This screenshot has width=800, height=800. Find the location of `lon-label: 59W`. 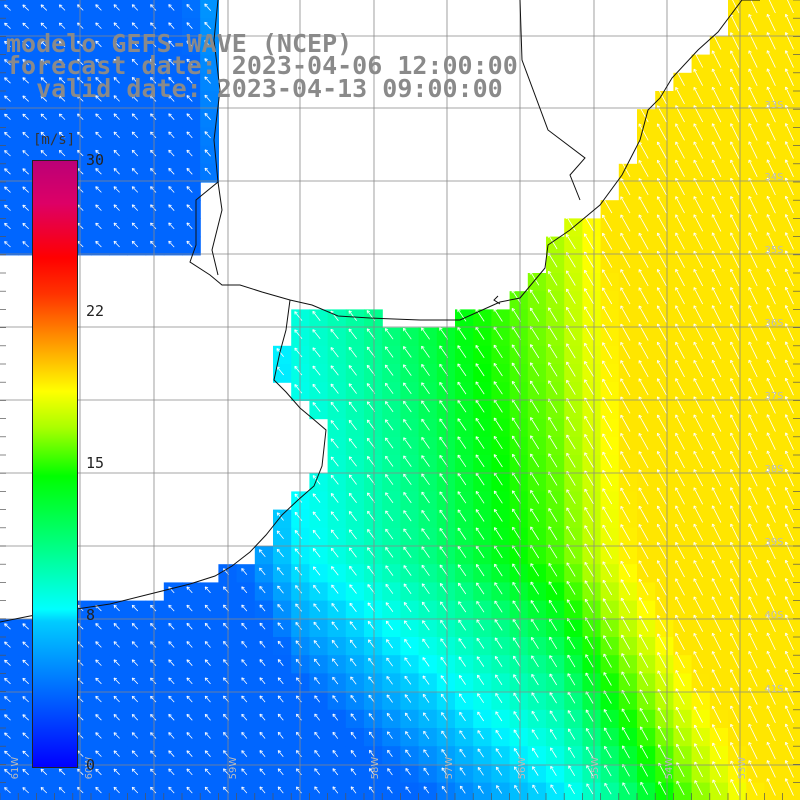

lon-label: 59W is located at coordinates (233, 768).